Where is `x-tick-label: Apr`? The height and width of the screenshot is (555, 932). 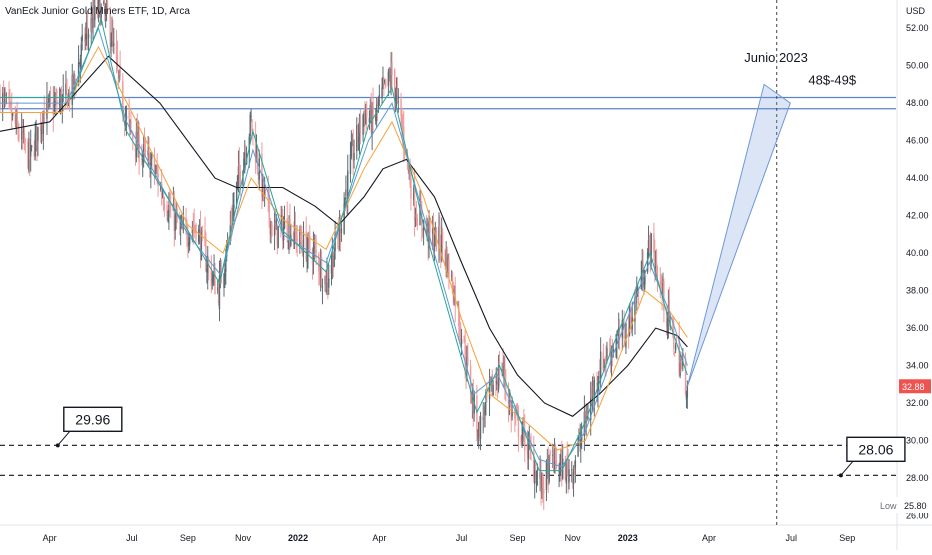
x-tick-label: Apr is located at coordinates (709, 538).